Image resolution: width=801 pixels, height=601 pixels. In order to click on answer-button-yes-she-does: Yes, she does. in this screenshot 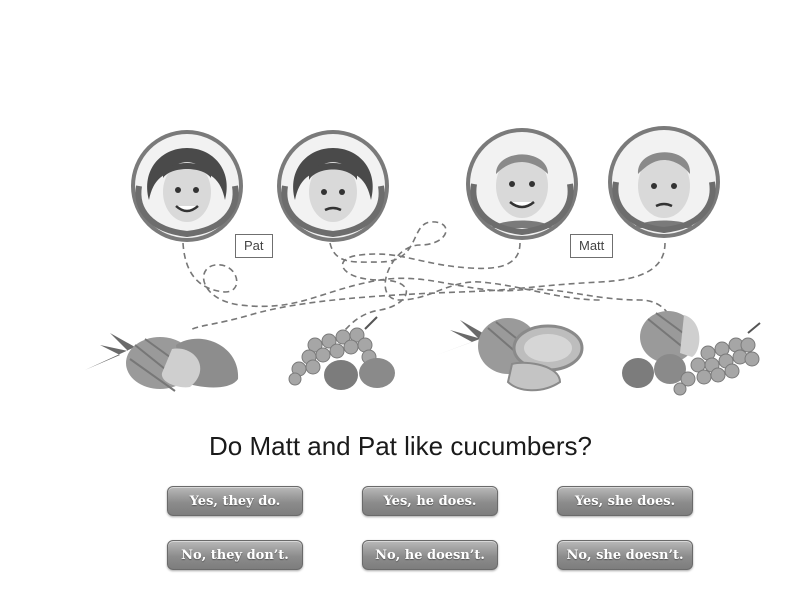, I will do `click(625, 501)`.